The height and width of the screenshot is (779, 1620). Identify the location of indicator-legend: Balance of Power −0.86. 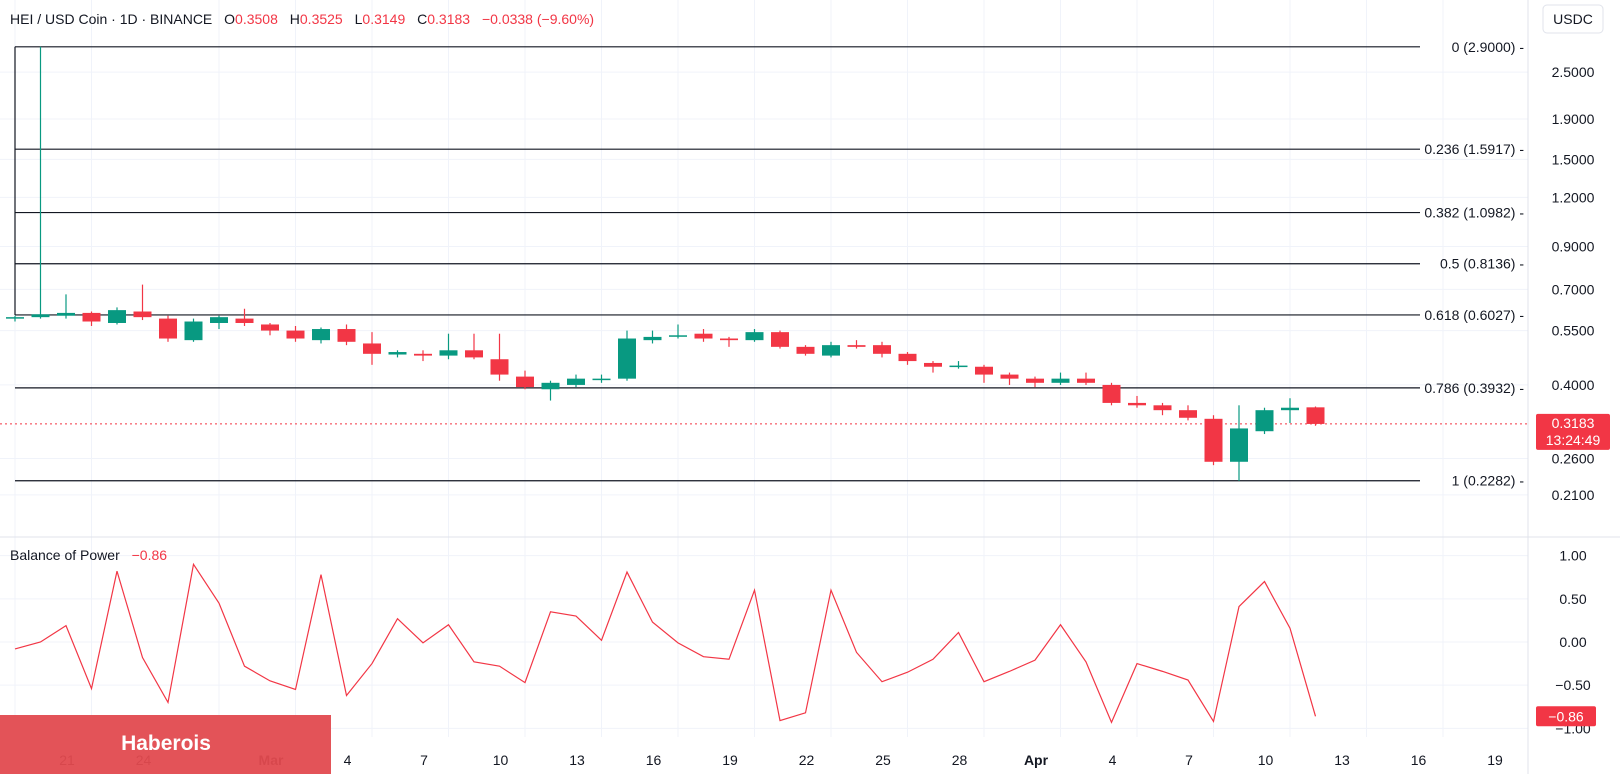
(88, 555).